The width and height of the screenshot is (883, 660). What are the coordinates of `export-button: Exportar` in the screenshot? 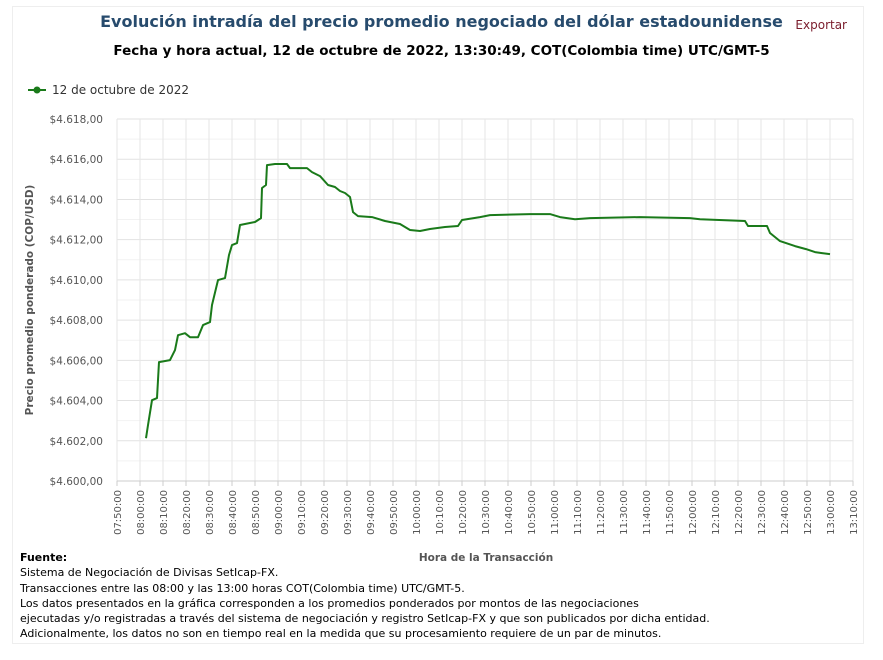 It's located at (821, 25).